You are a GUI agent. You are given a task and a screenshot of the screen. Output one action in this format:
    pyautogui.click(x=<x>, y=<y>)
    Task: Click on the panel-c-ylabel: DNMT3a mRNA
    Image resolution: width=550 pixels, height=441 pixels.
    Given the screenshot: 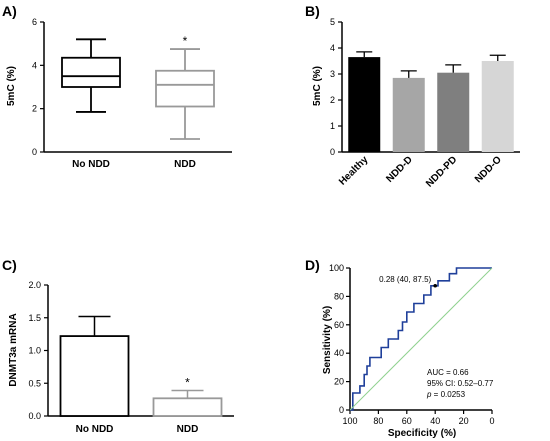 What is the action you would take?
    pyautogui.click(x=13, y=349)
    